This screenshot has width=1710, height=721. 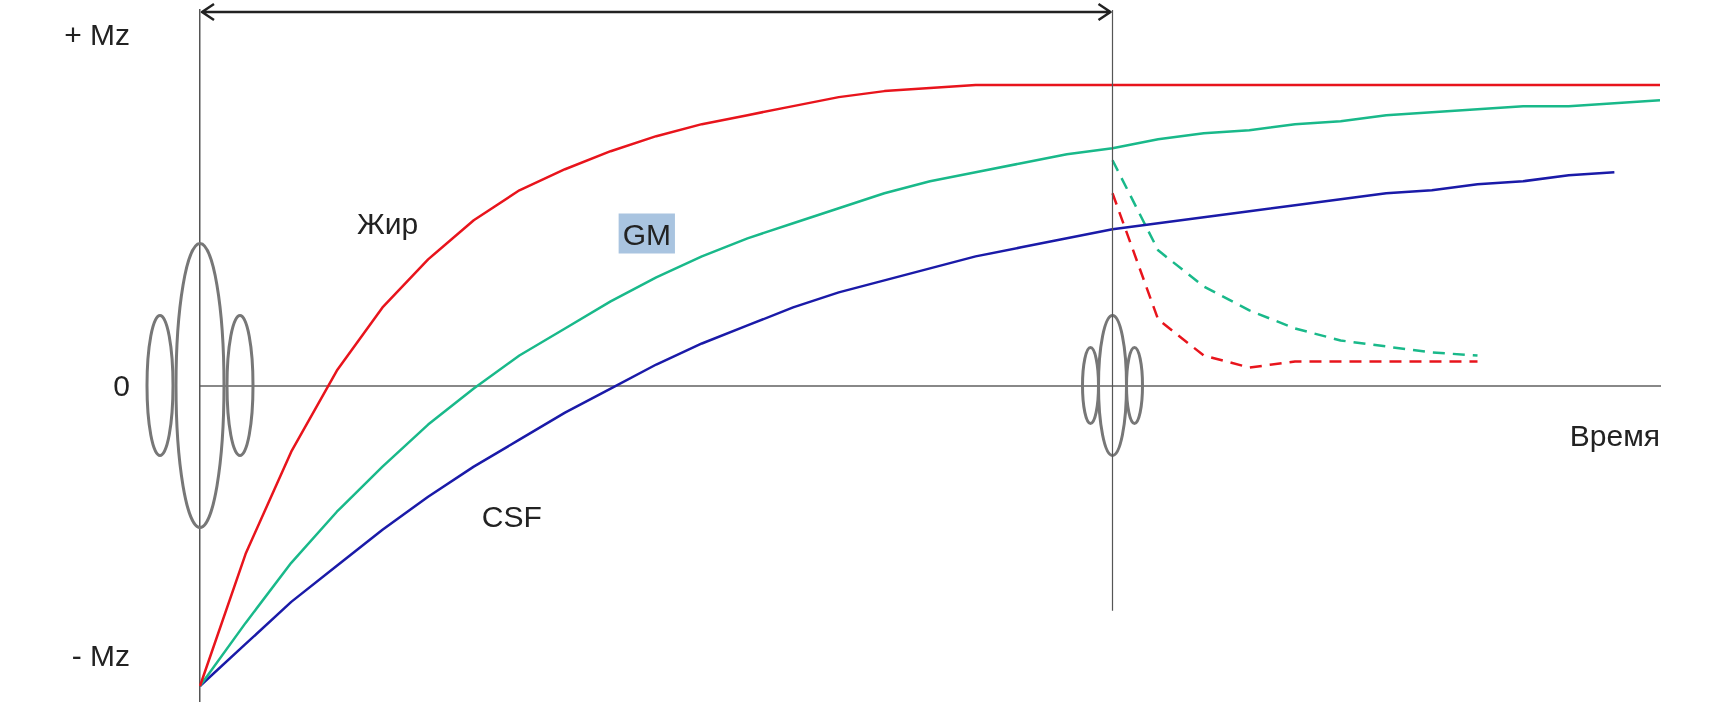 I want to click on text: + Mz, so click(x=97, y=35).